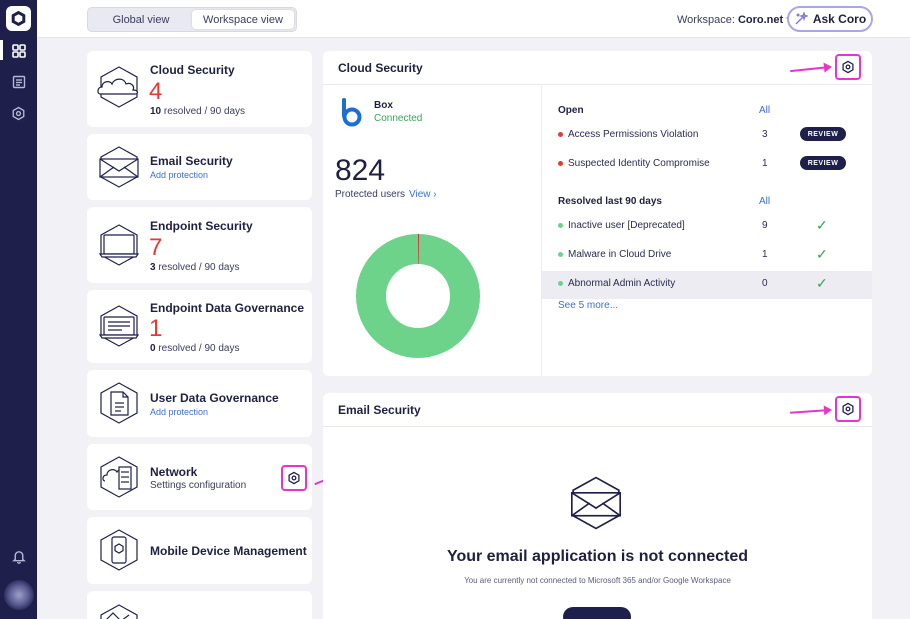  Describe the element at coordinates (765, 225) in the screenshot. I see `ticket-count: 9` at that location.